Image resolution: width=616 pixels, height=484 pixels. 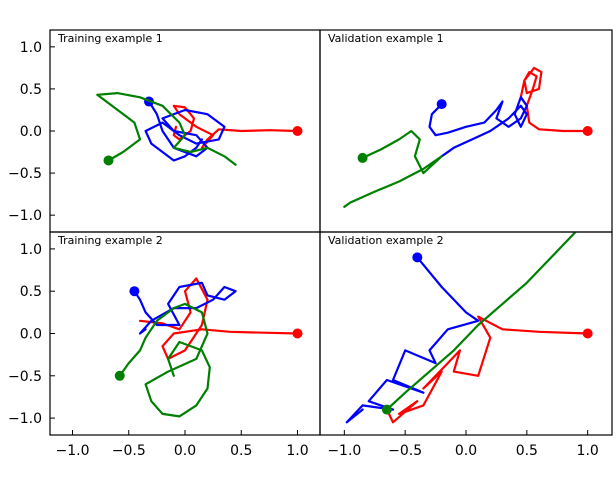 I want to click on panel-title: Training example 1, so click(x=110, y=38).